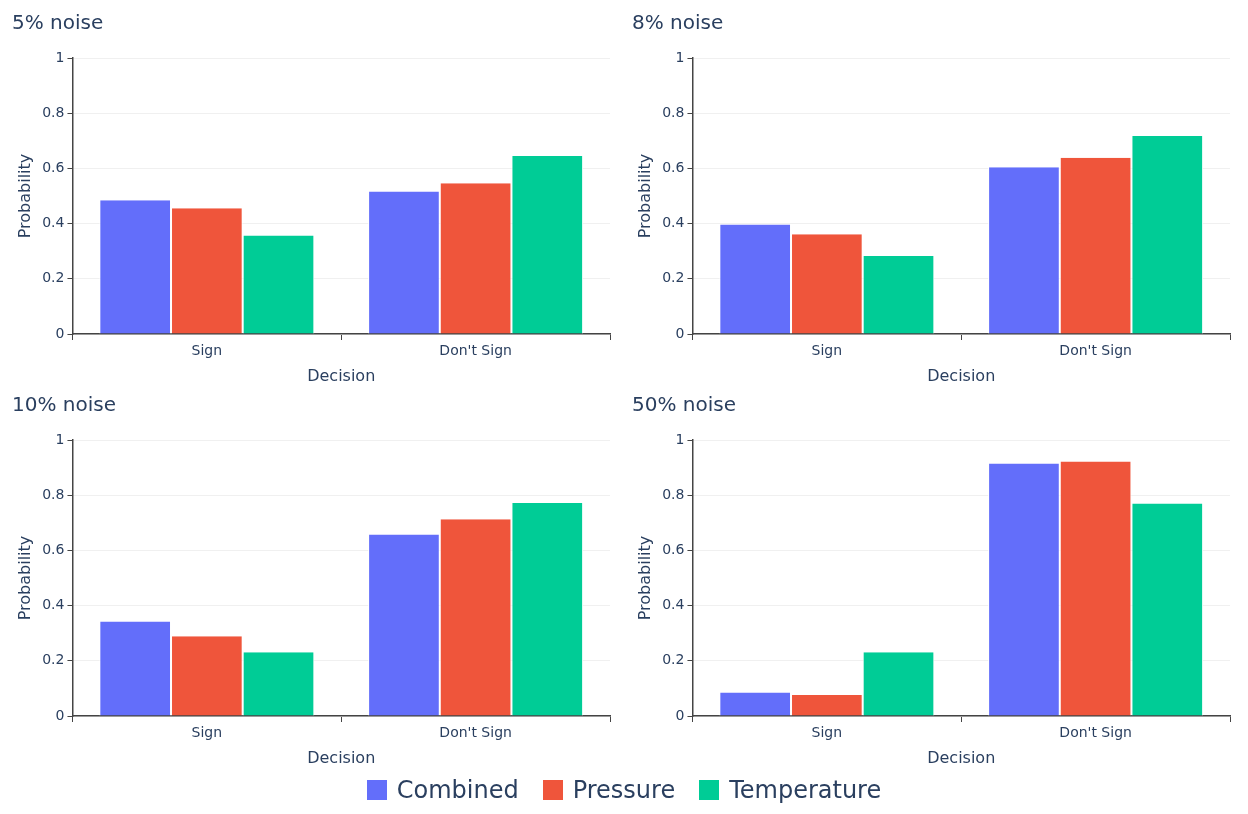 The width and height of the screenshot is (1248, 814). I want to click on legend-label: Combined, so click(457, 790).